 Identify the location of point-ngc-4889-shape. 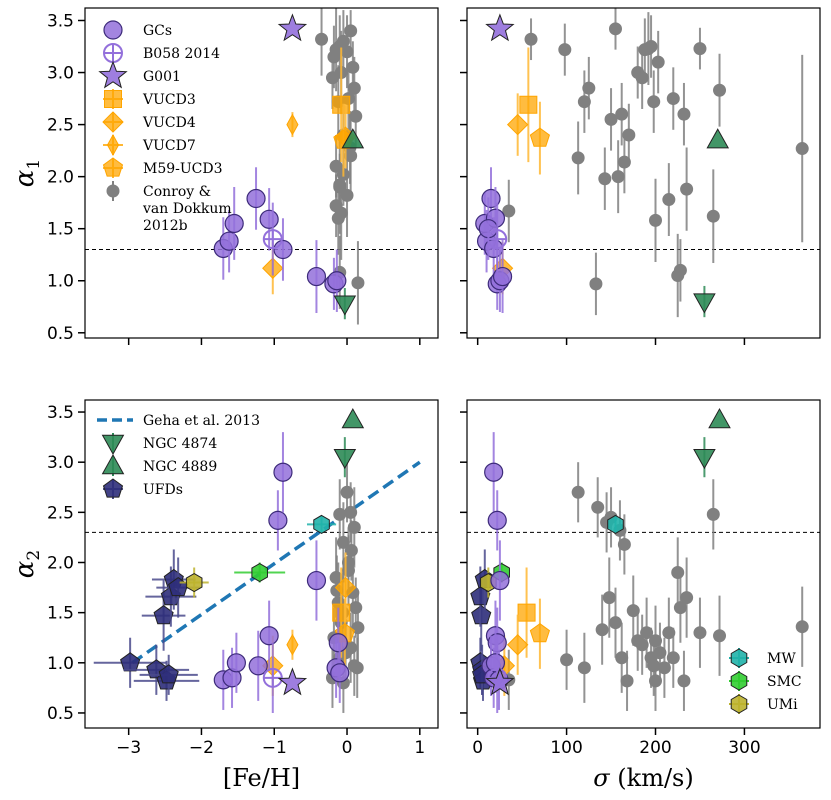
(353, 138).